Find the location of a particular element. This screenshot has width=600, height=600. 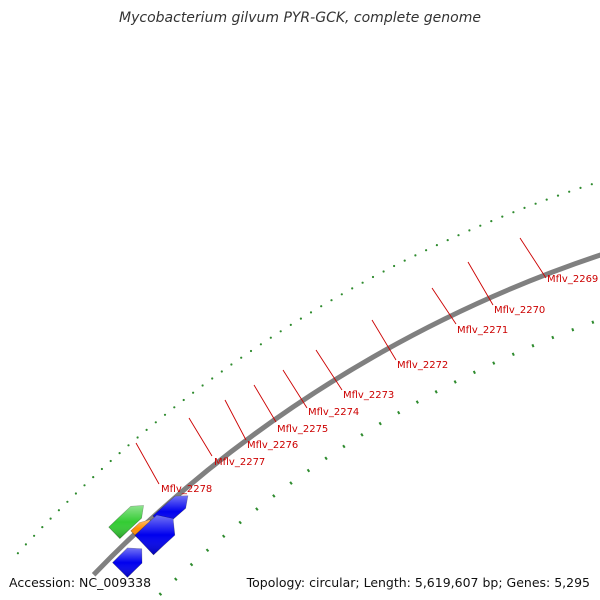

gene-label: Mflv_2271 is located at coordinates (482, 330).